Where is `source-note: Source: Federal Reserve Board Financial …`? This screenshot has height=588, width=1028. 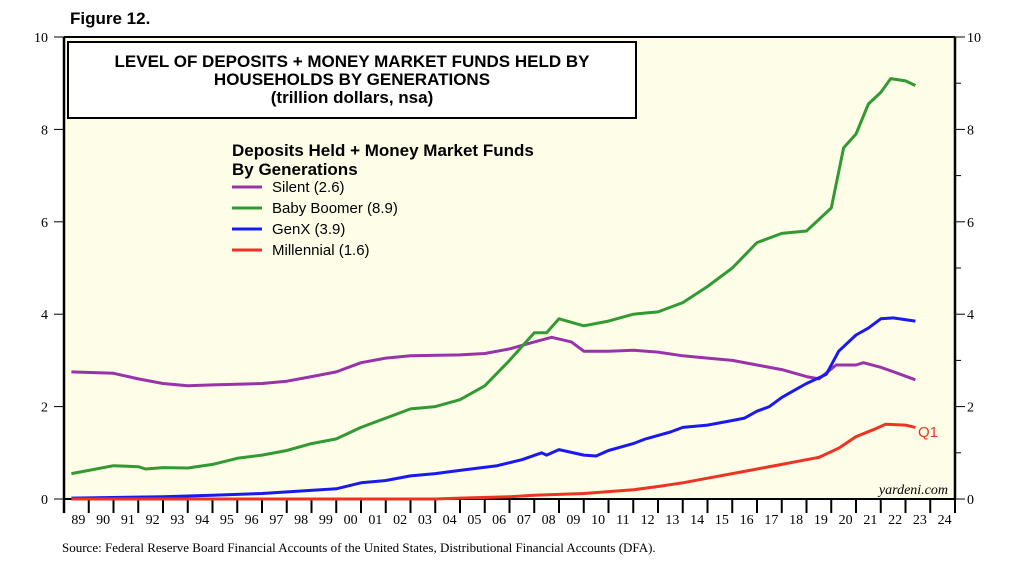
source-note: Source: Federal Reserve Board Financial … is located at coordinates (359, 547).